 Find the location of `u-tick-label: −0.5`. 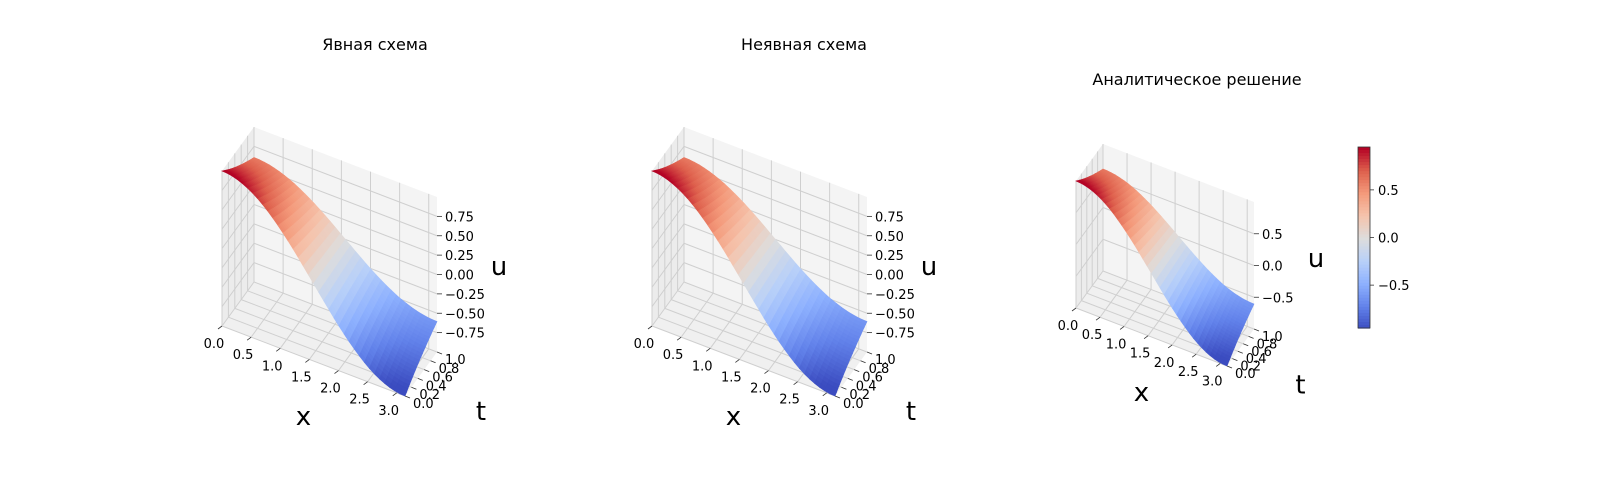

u-tick-label: −0.5 is located at coordinates (1278, 298).